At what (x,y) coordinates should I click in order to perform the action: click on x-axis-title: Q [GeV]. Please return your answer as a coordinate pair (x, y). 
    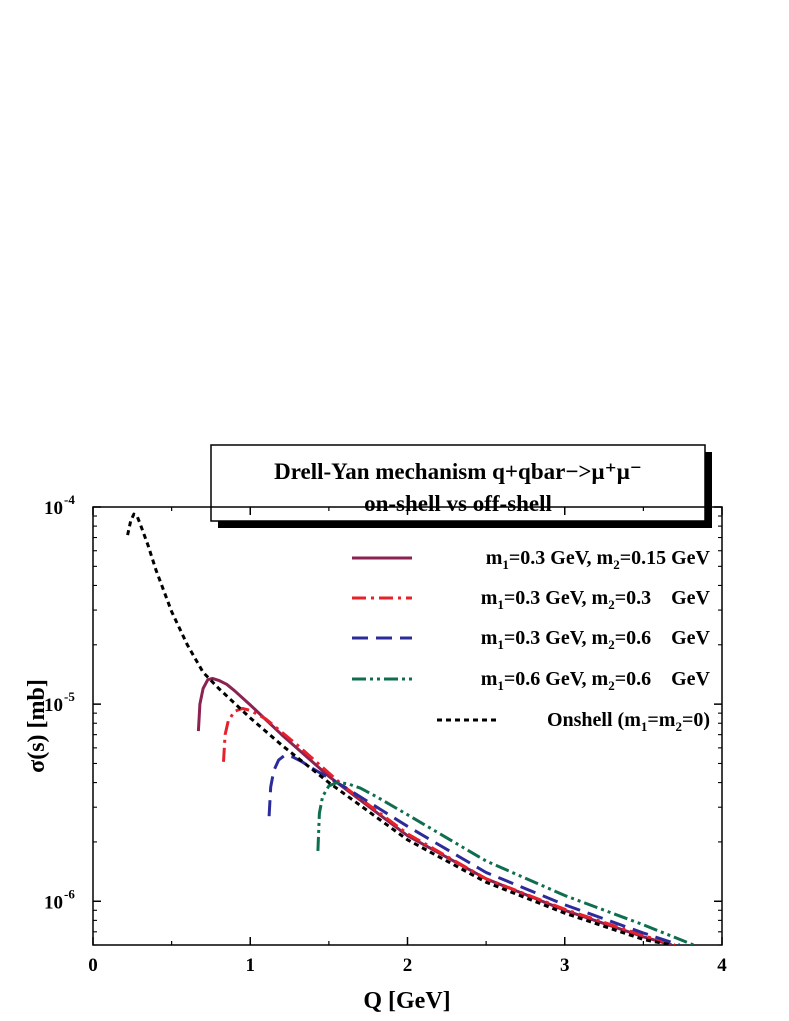
    Looking at the image, I should click on (406, 1001).